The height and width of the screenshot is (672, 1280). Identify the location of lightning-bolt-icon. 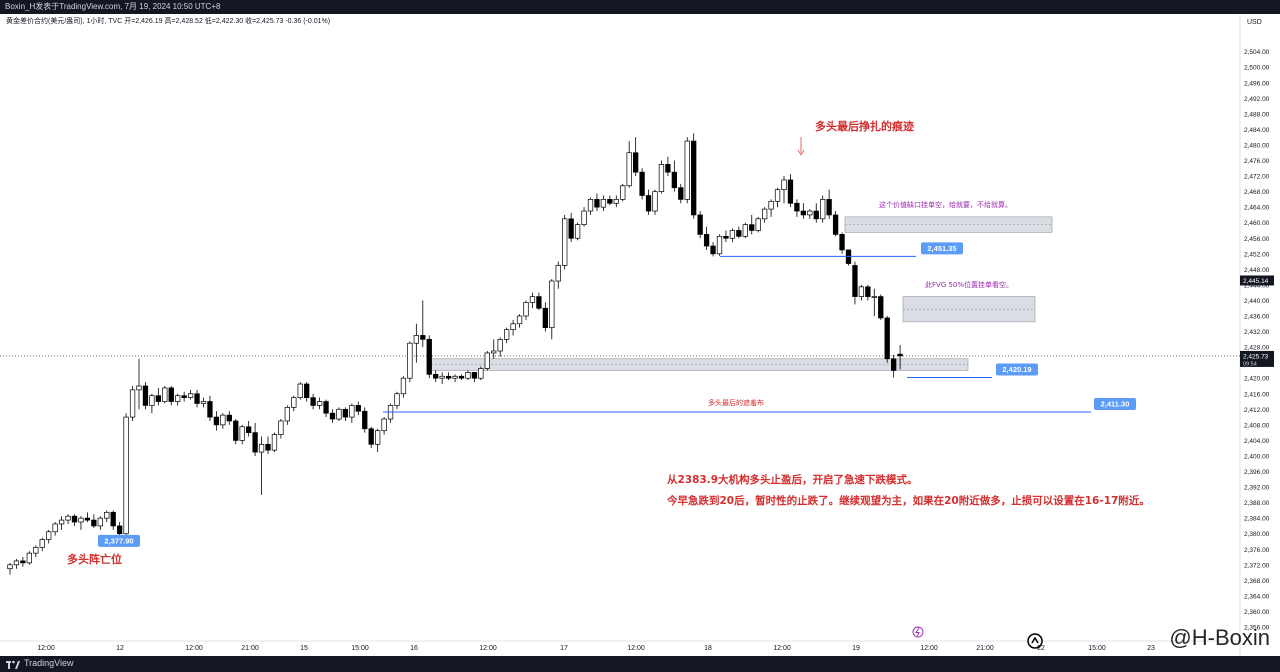
(917, 632).